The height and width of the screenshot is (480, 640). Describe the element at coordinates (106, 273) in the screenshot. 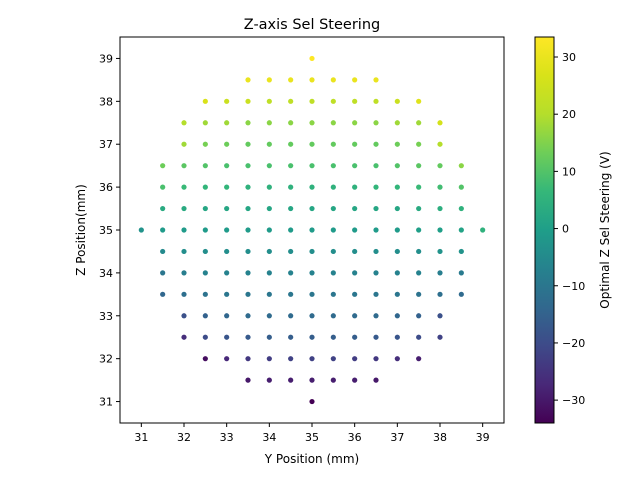

I see `y-tick-label: 34` at that location.